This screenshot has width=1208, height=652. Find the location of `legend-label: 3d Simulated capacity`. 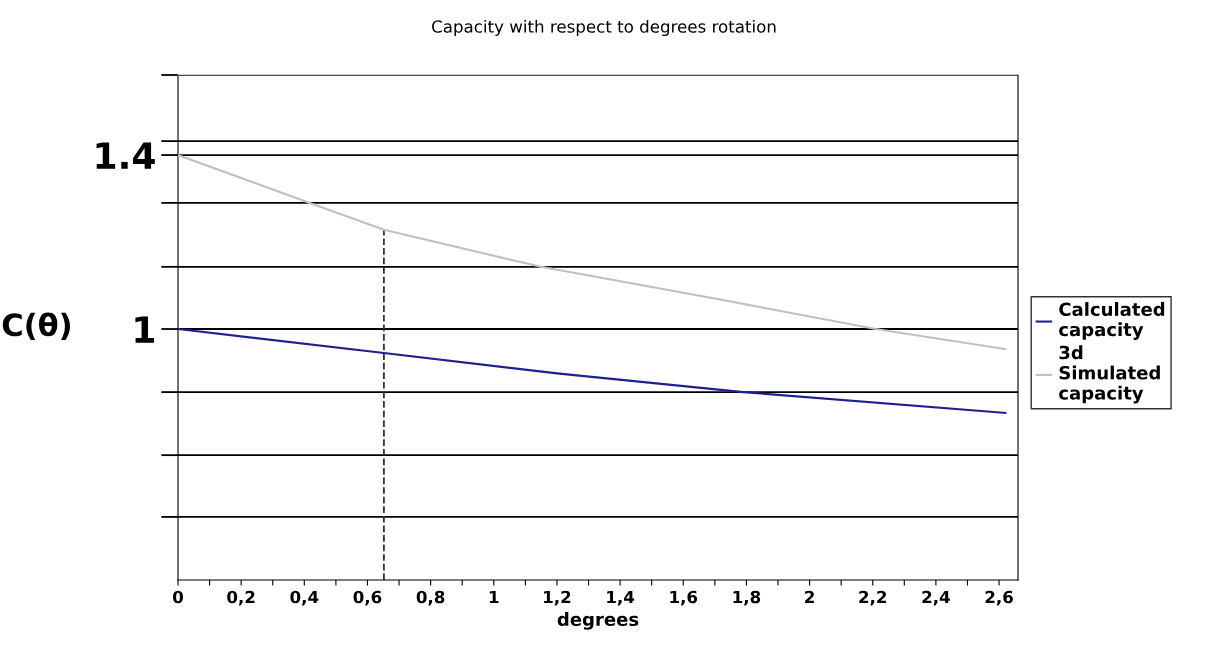

legend-label: 3d Simulated capacity is located at coordinates (1109, 374).